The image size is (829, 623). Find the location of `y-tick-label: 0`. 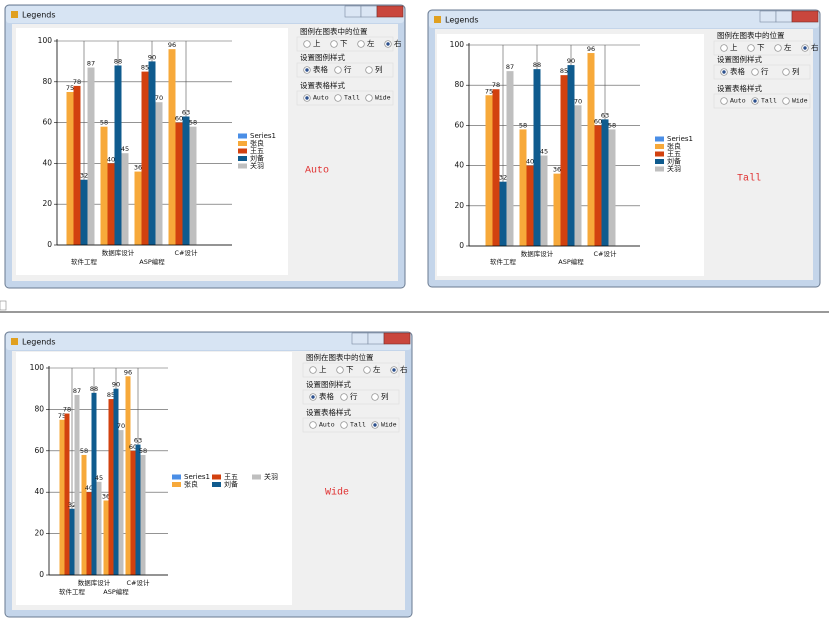

y-tick-label: 0 is located at coordinates (49, 244).